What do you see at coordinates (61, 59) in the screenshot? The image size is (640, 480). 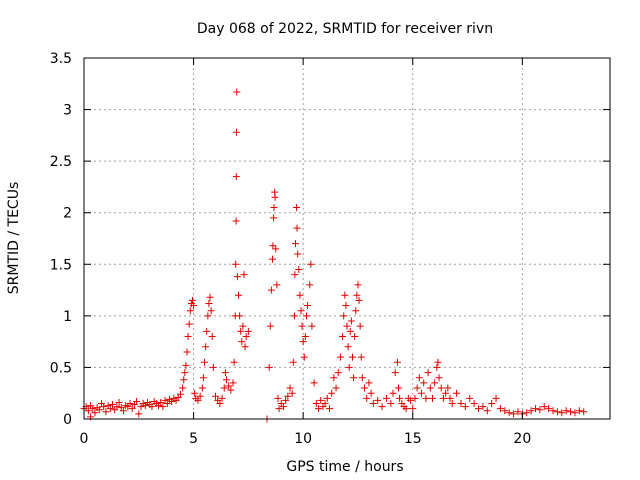 I see `y-tick-label: 3.5` at bounding box center [61, 59].